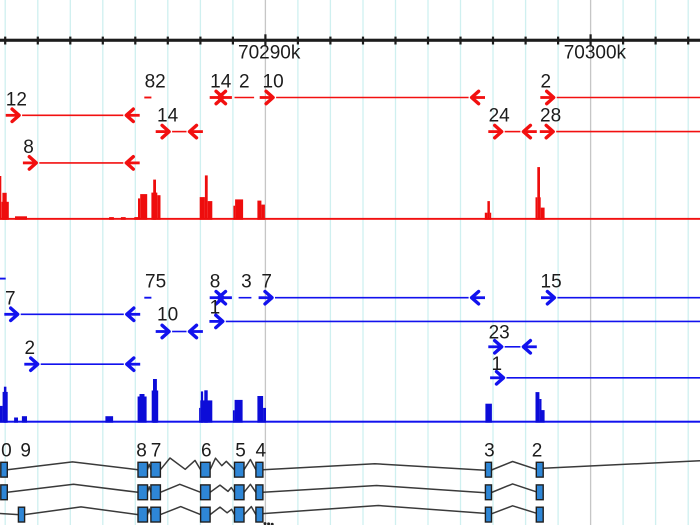  I want to click on svg-text: 6, so click(206, 451).